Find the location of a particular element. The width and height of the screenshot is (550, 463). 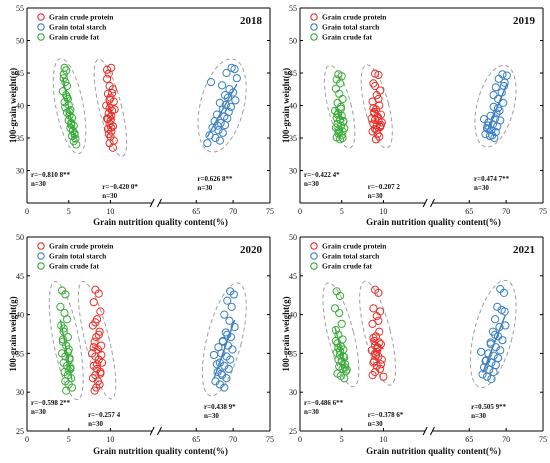

x-tick-label: 70 is located at coordinates (506, 439).